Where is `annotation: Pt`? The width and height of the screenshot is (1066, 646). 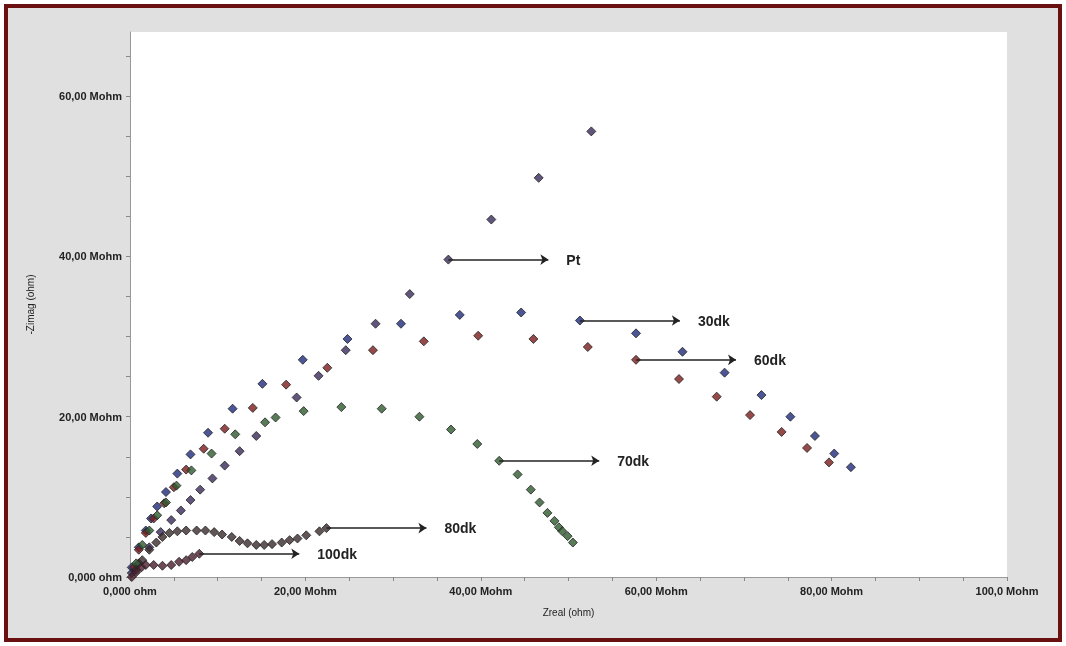
annotation: Pt is located at coordinates (573, 259).